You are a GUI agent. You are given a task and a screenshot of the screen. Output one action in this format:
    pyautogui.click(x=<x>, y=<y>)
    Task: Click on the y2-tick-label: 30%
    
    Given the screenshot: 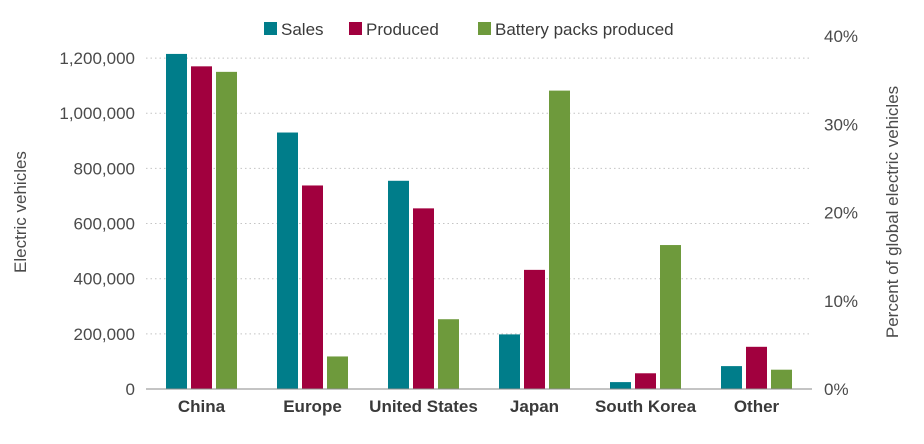 What is the action you would take?
    pyautogui.click(x=841, y=124)
    